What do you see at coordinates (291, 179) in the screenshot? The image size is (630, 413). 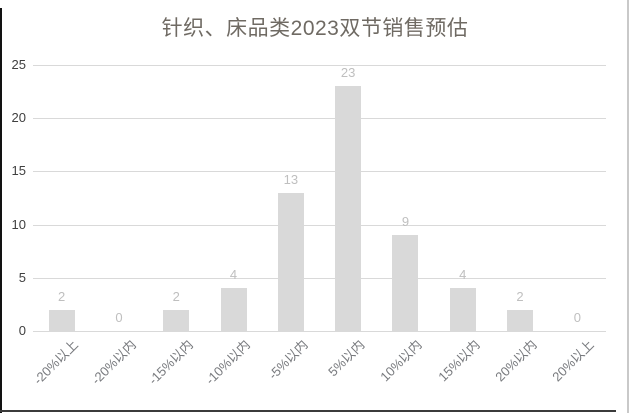 I see `bar-value-label: 13` at bounding box center [291, 179].